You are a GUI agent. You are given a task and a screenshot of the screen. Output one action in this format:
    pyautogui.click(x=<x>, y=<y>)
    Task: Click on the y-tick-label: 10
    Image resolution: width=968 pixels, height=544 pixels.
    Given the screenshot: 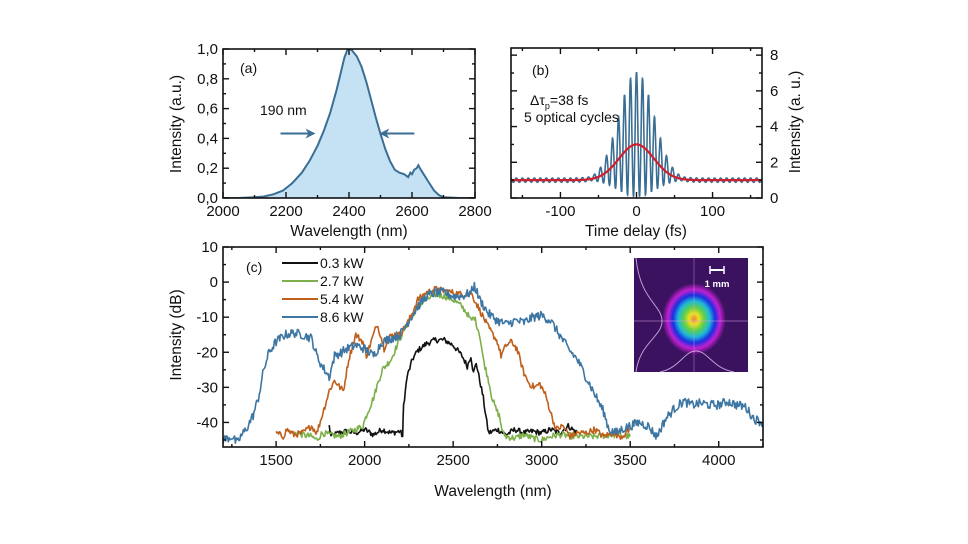 What is the action you would take?
    pyautogui.click(x=209, y=247)
    